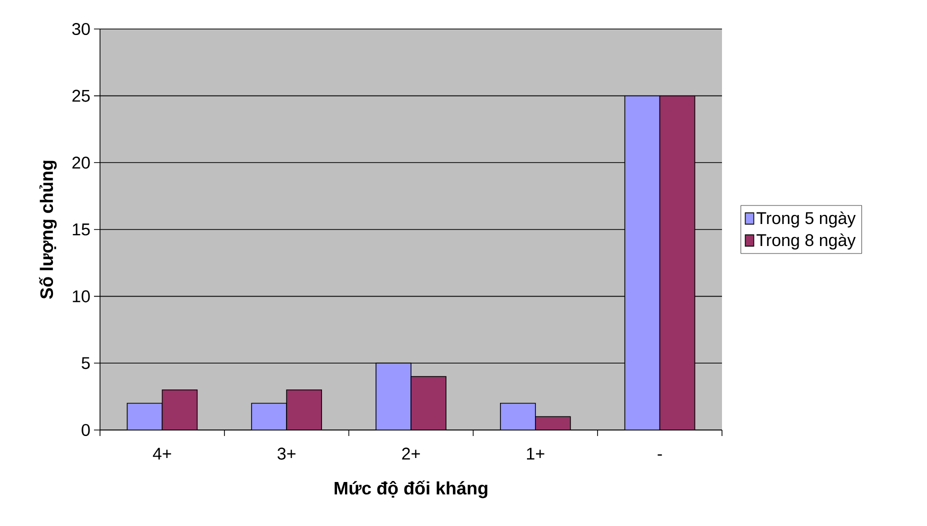 Image resolution: width=927 pixels, height=526 pixels. What do you see at coordinates (81, 162) in the screenshot?
I see `y-tick-label: 20` at bounding box center [81, 162].